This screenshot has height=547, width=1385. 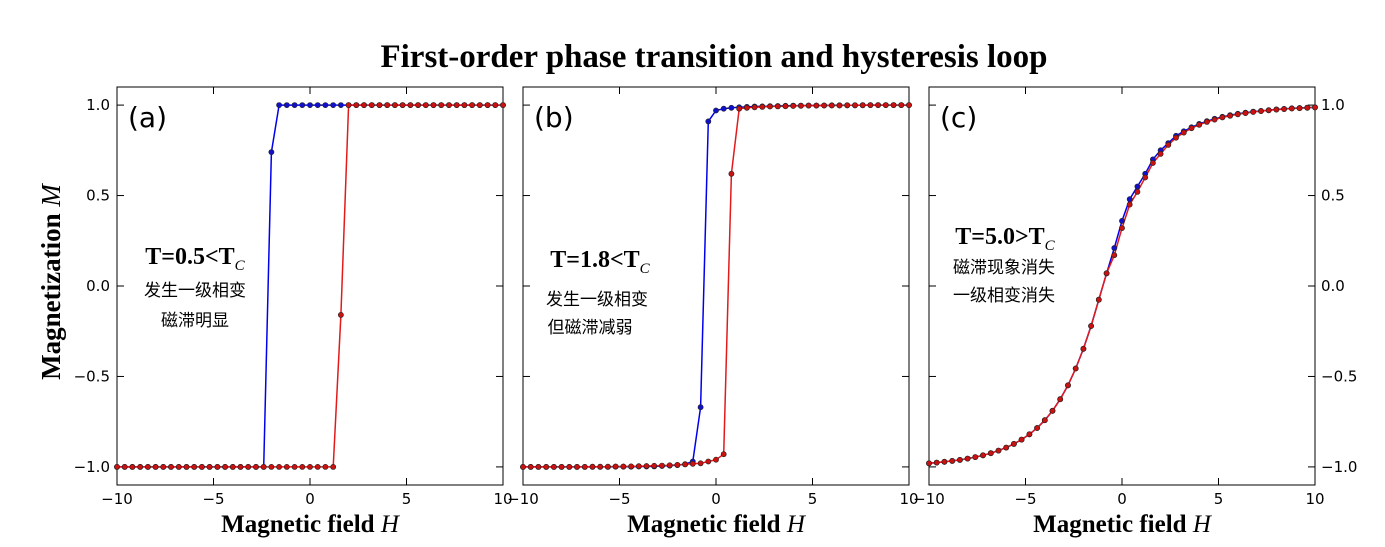 I want to click on y-tick-label: −0.5, so click(x=92, y=376).